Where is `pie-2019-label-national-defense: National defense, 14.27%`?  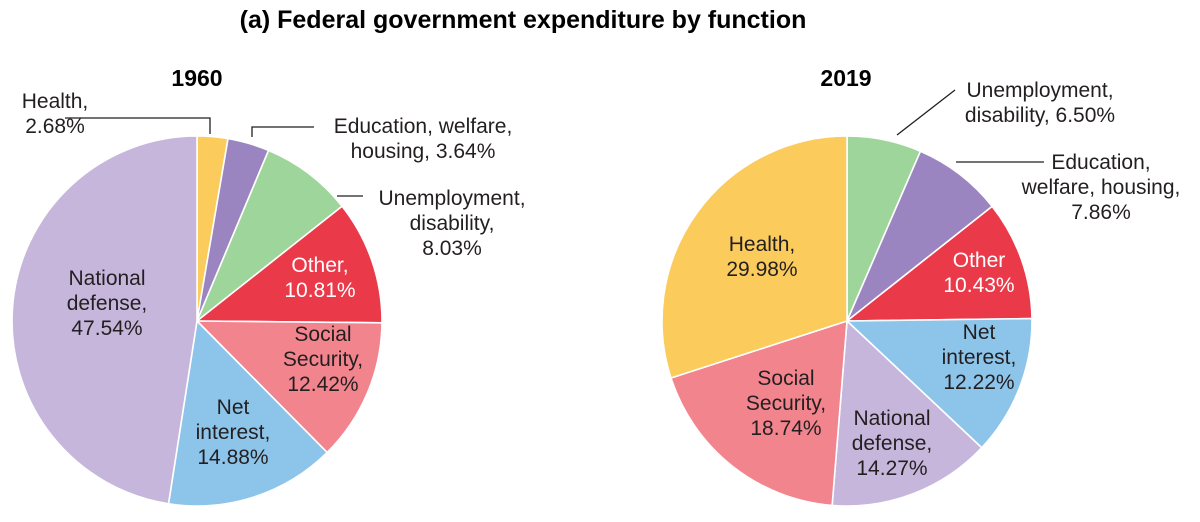 pie-2019-label-national-defense: National defense, 14.27% is located at coordinates (892, 443).